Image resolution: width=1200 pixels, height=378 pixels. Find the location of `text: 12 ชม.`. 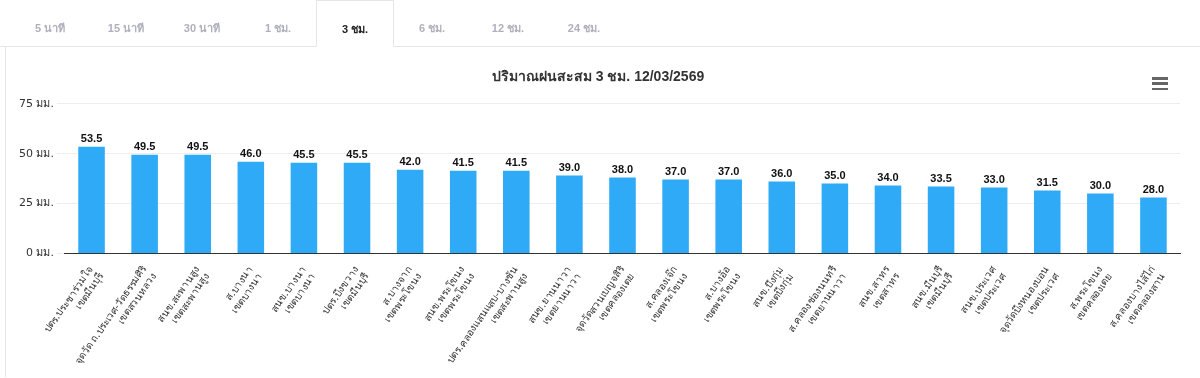

text: 12 ชม. is located at coordinates (508, 28).